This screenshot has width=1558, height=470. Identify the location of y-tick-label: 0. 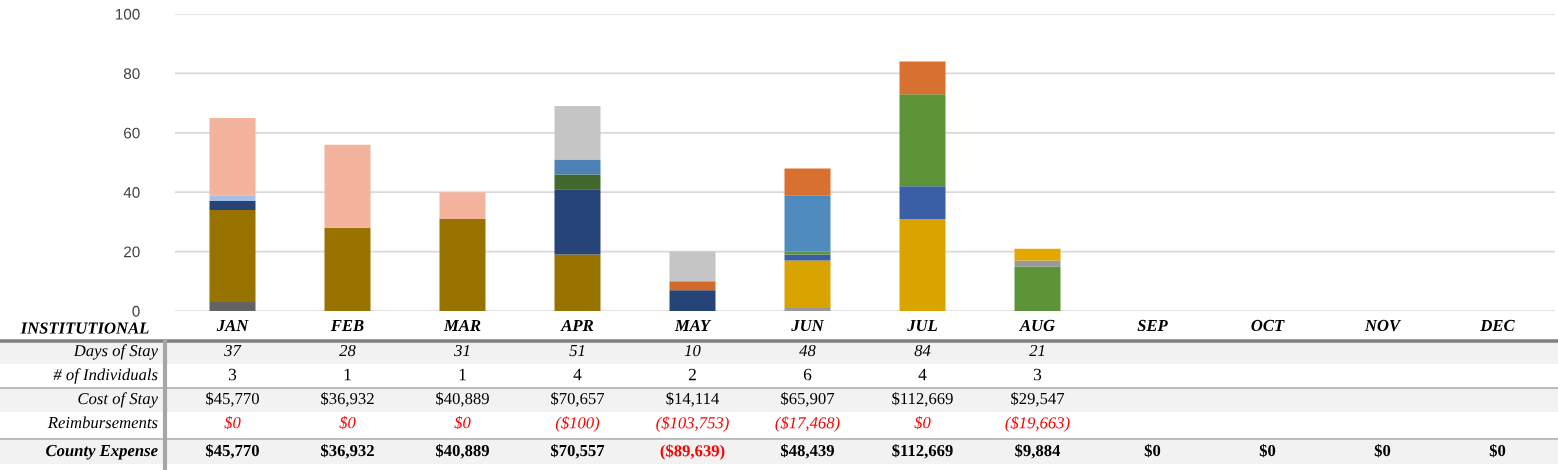
(136, 311).